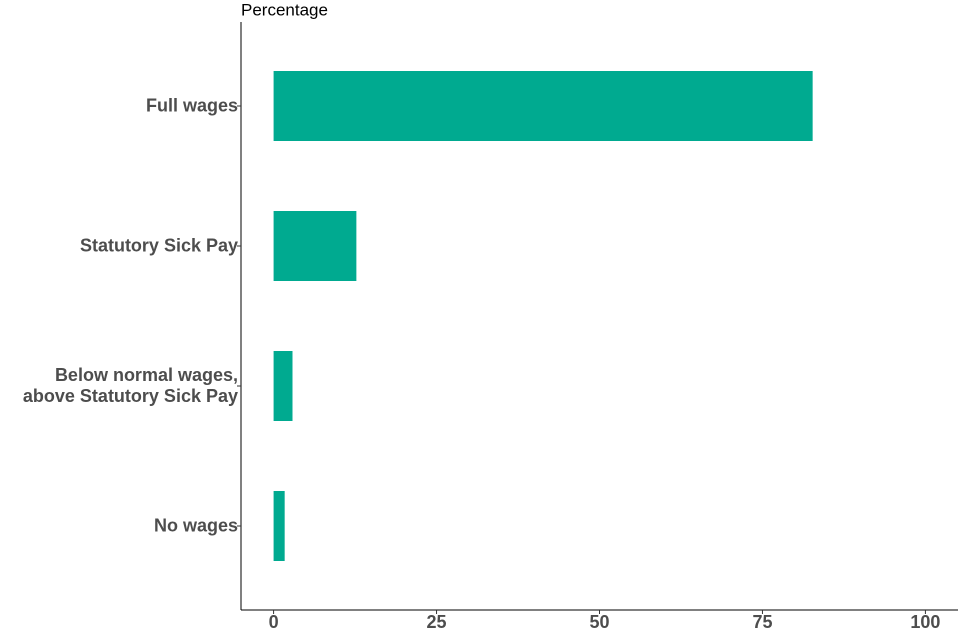 The height and width of the screenshot is (640, 960). What do you see at coordinates (158, 245) in the screenshot?
I see `y-tick-label: Statutory Sick Pay` at bounding box center [158, 245].